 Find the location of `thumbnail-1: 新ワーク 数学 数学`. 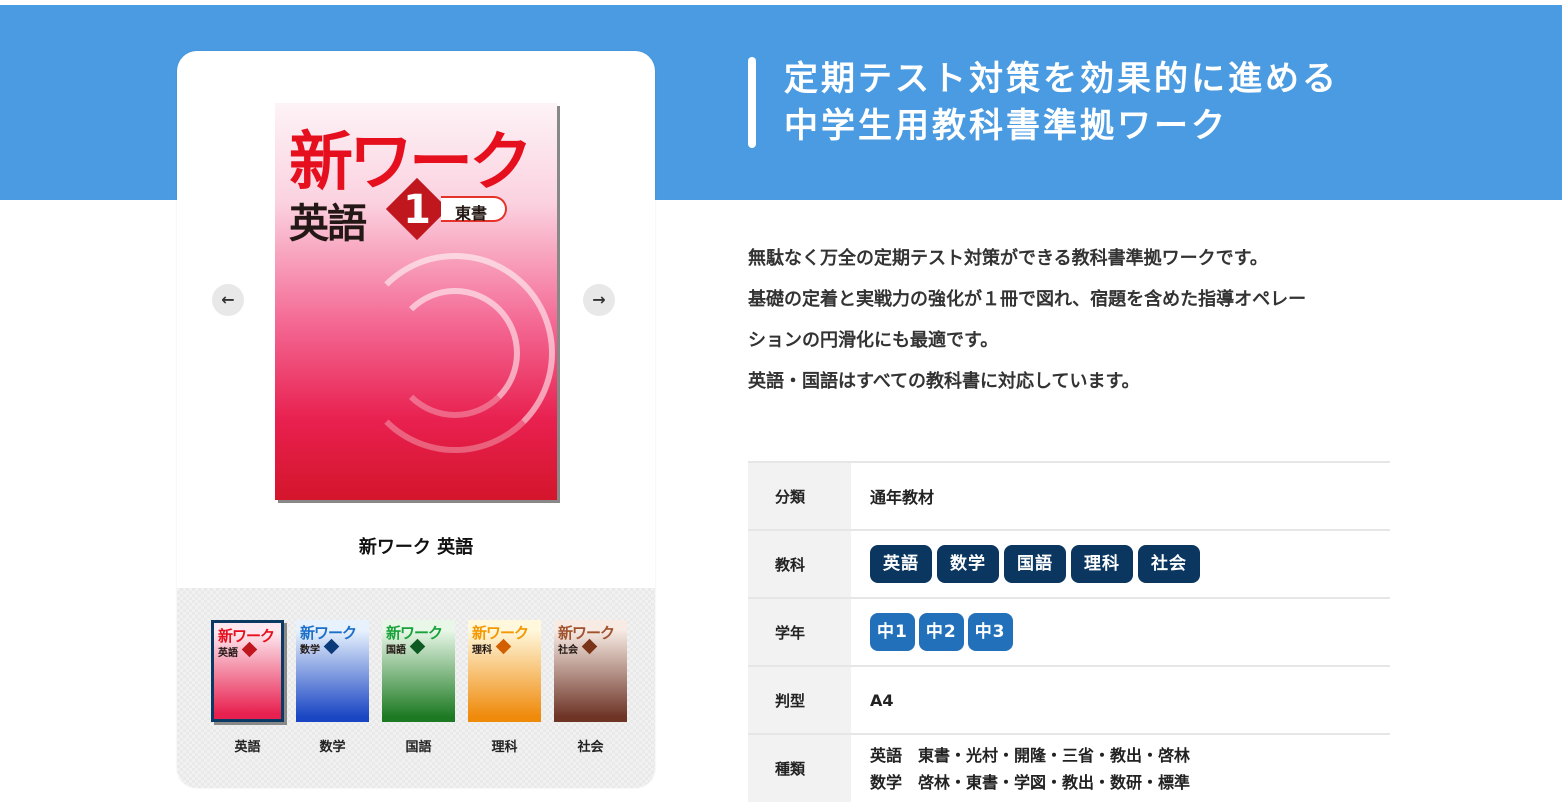

thumbnail-1: 新ワーク 数学 数学 is located at coordinates (332, 687).